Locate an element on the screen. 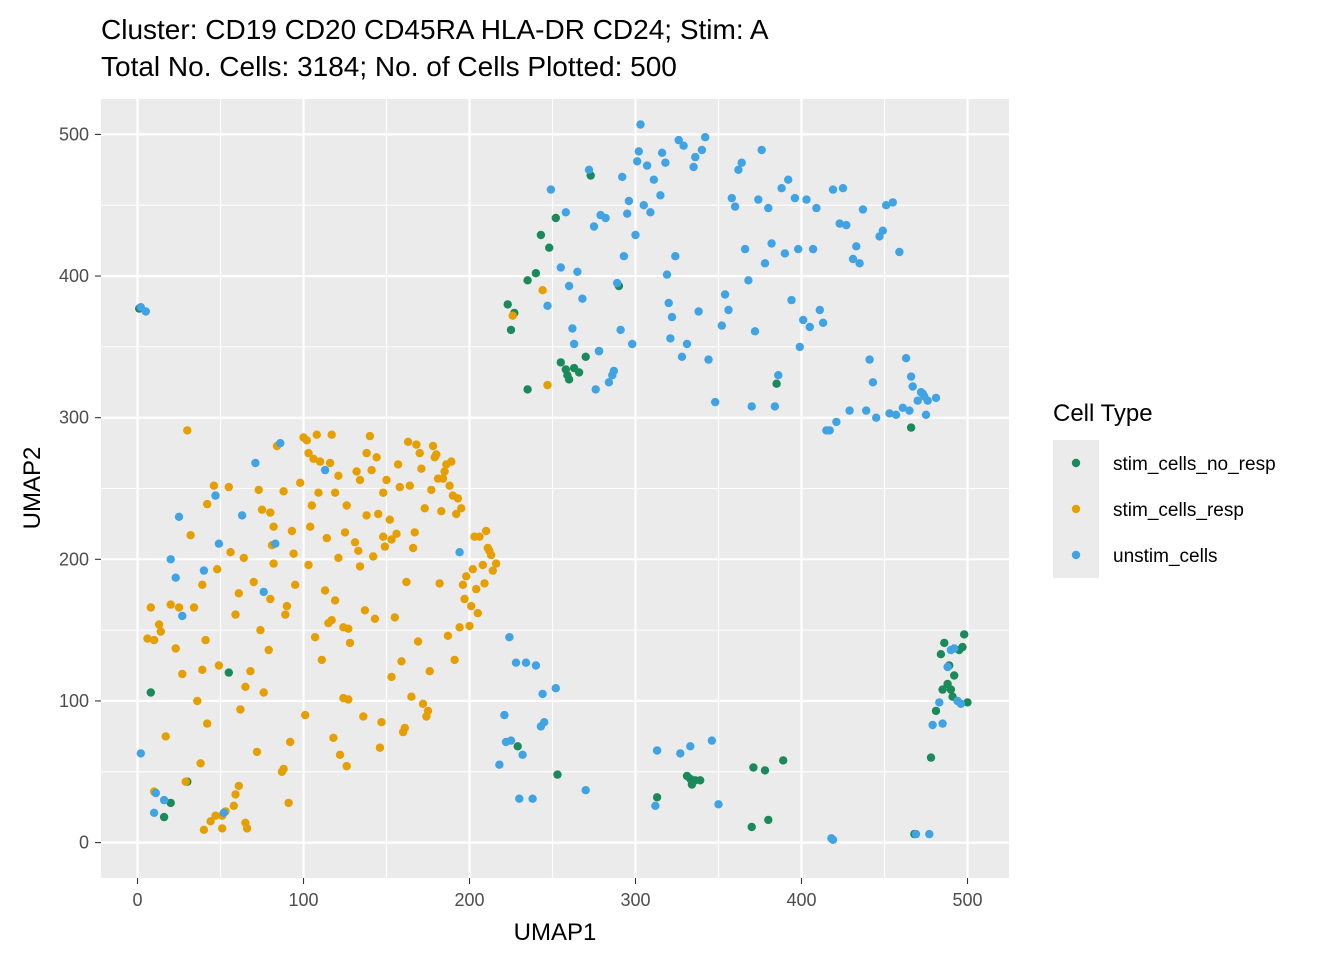 This screenshot has width=1344, height=960. x-tick-label: 400 is located at coordinates (801, 900).